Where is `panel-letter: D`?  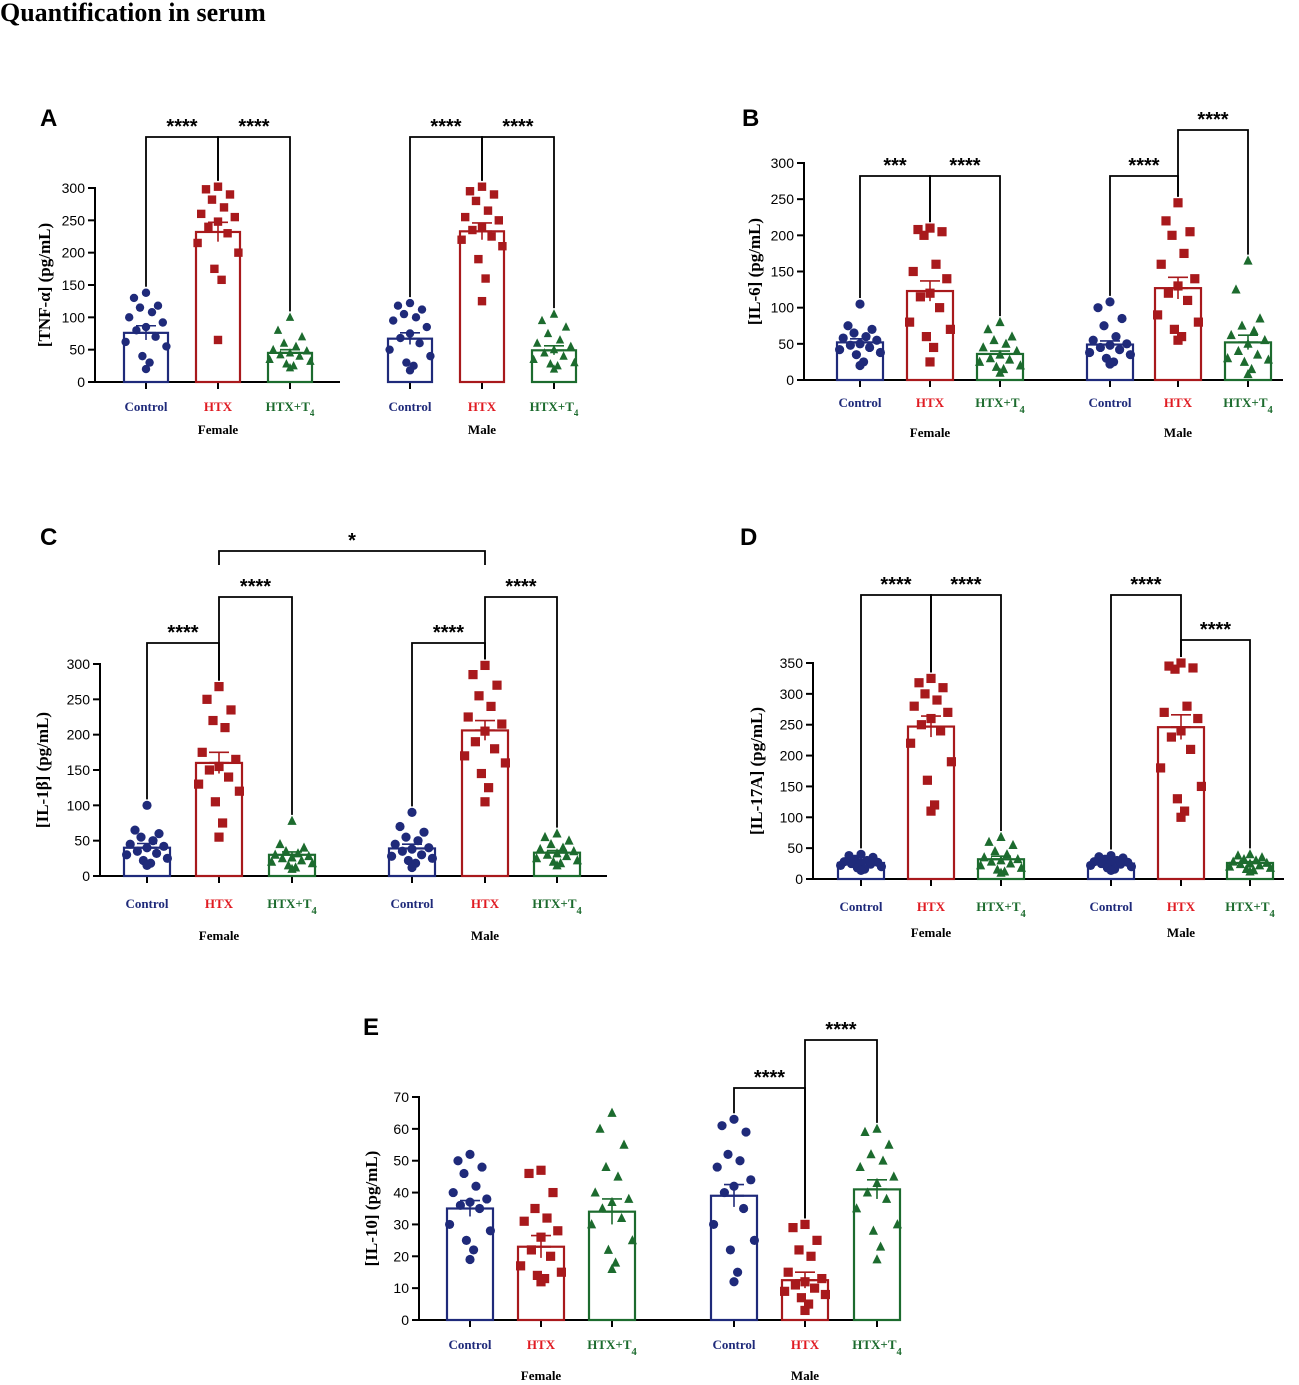
panel-letter: D is located at coordinates (748, 537).